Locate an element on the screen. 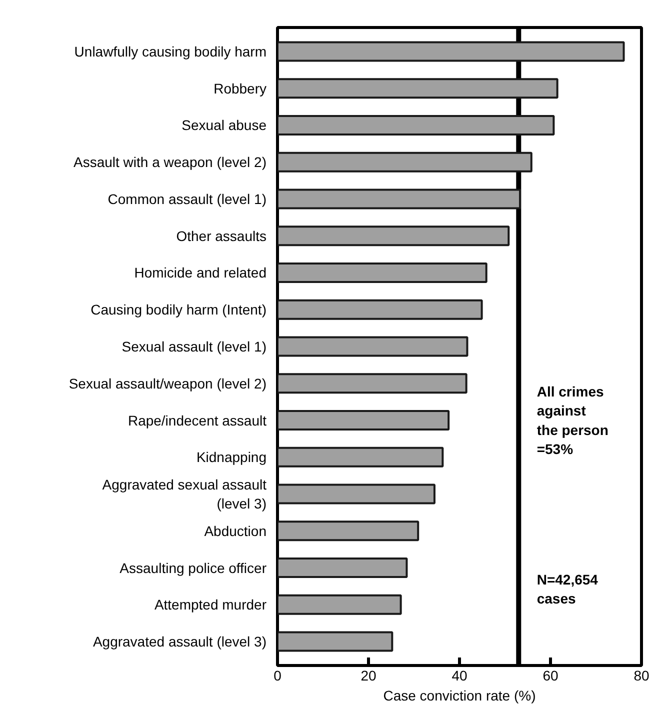 The image size is (652, 711). y-tick-label: Rape/indecent assault is located at coordinates (197, 420).